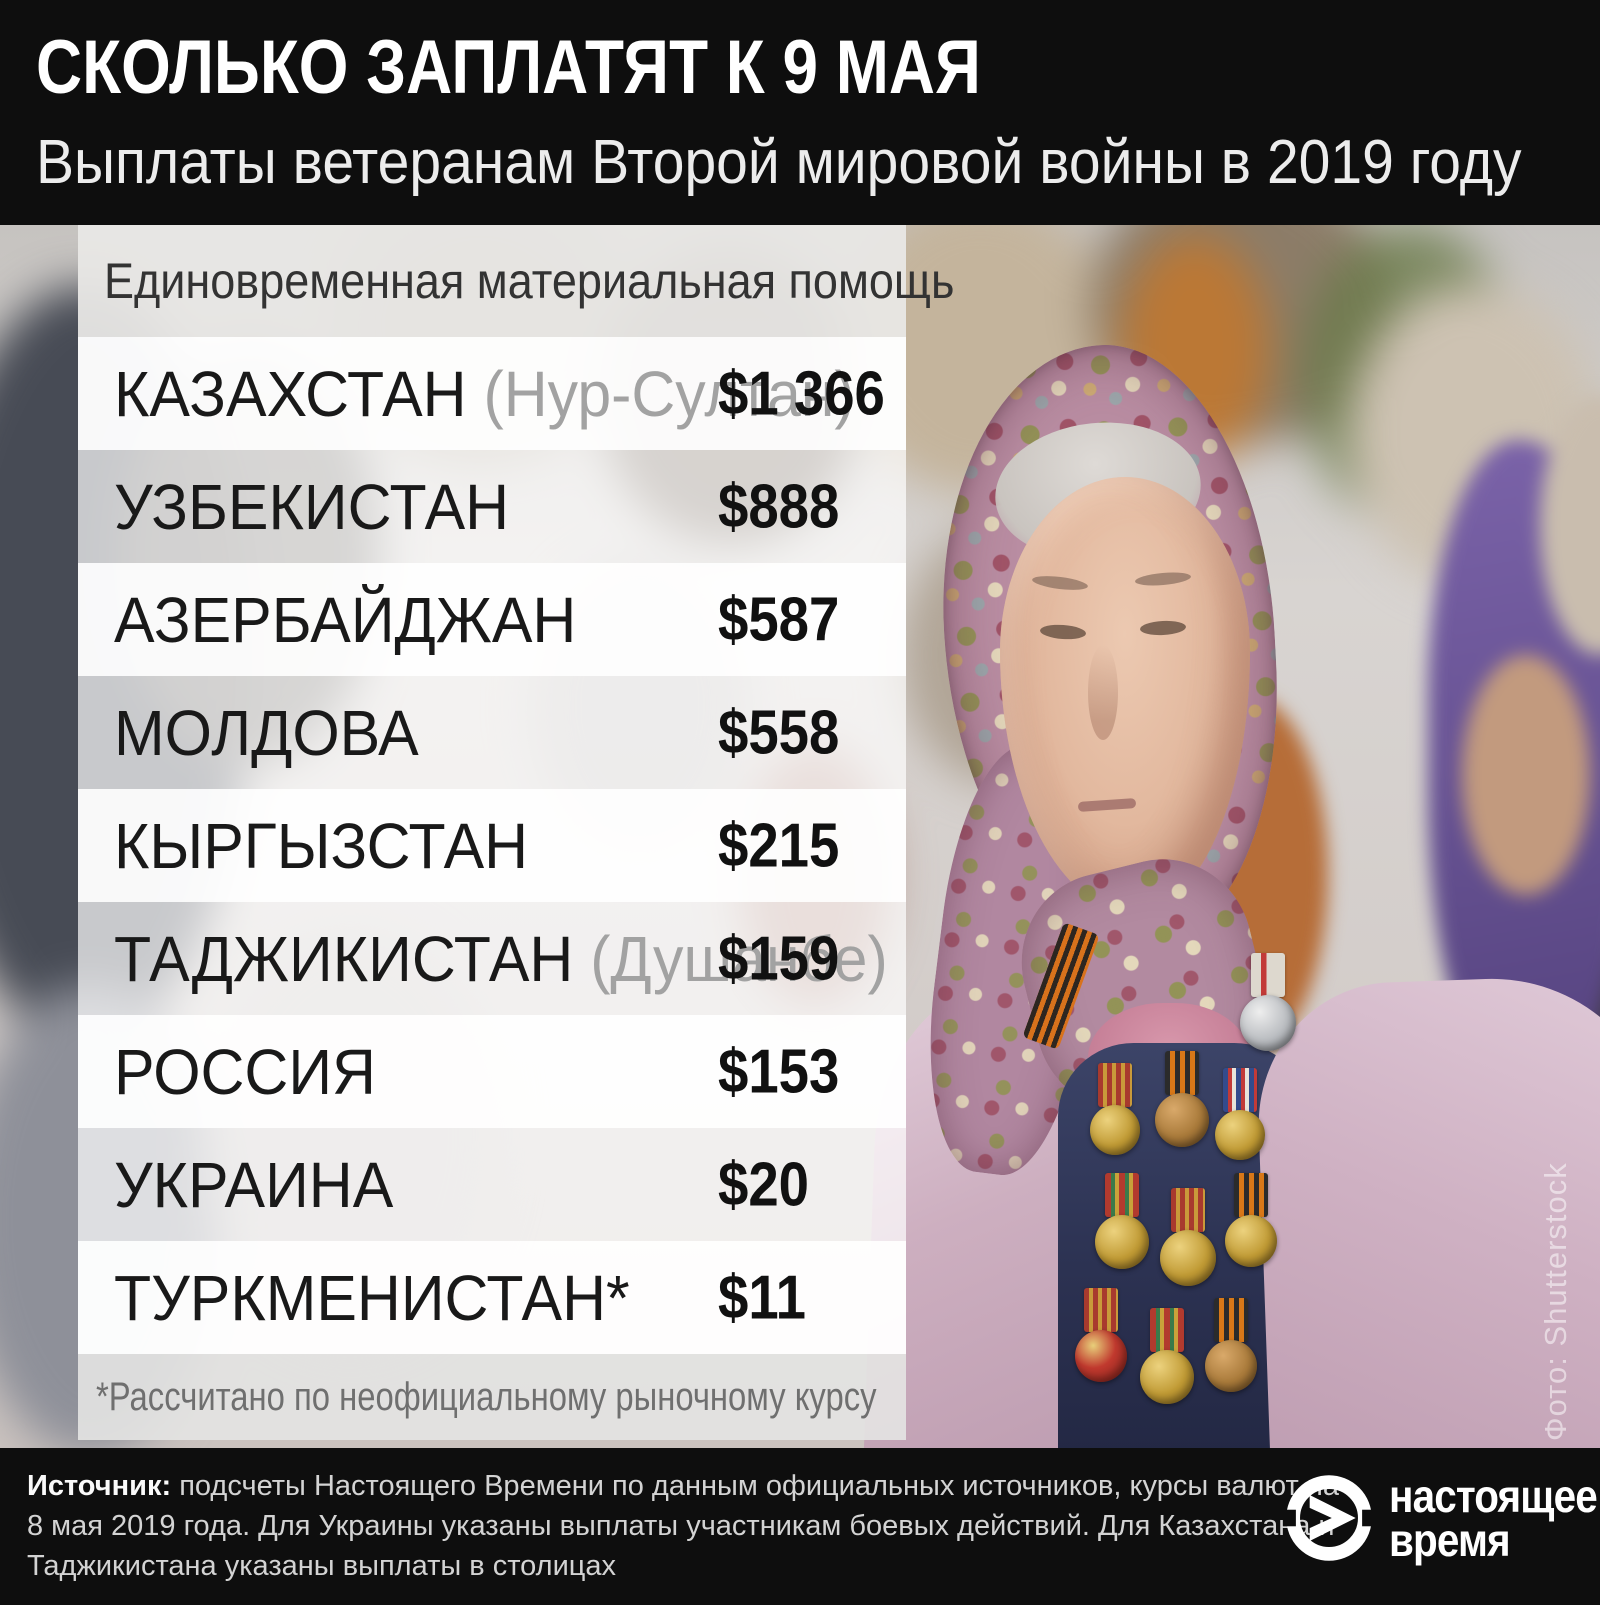  I want to click on country-label: КЫРГЫЗСТАН, so click(321, 845).